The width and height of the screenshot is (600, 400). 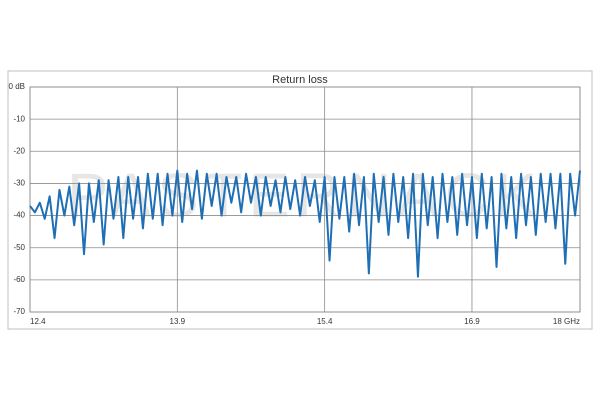 What do you see at coordinates (19, 247) in the screenshot?
I see `y-tick-label: -50` at bounding box center [19, 247].